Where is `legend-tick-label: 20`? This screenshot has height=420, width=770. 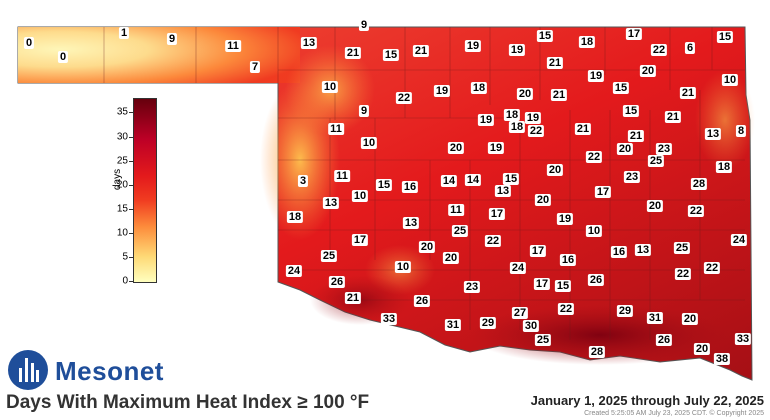 legend-tick-label: 20 is located at coordinates (122, 185).